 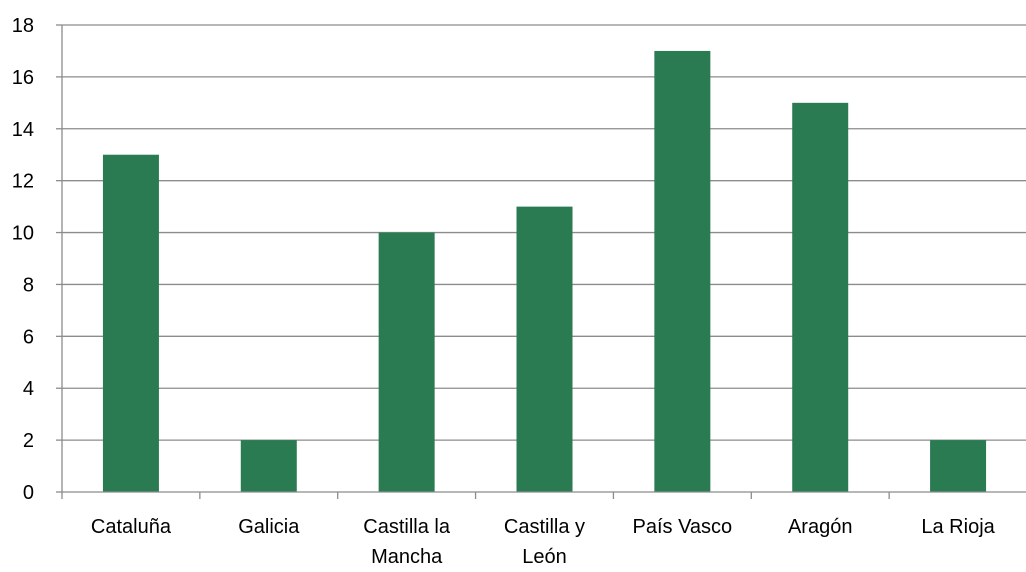 I want to click on y-tick-labels: 0 2 4 6 8 10 12 14 16 18, so click(x=23, y=259).